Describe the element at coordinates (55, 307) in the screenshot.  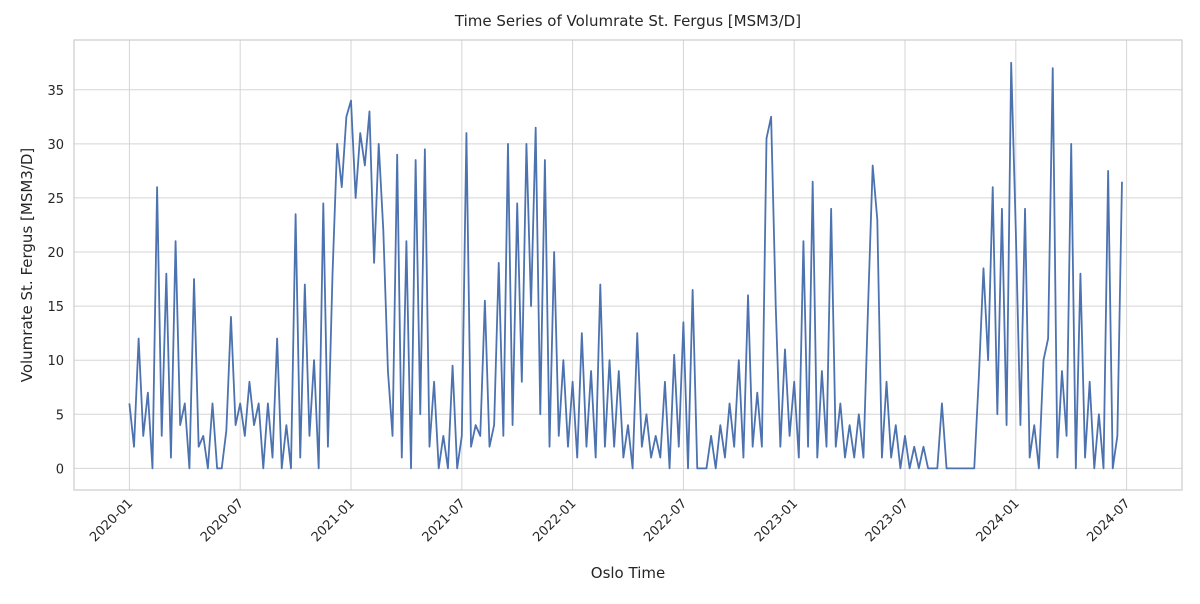
I see `y-tick-label: 15` at that location.